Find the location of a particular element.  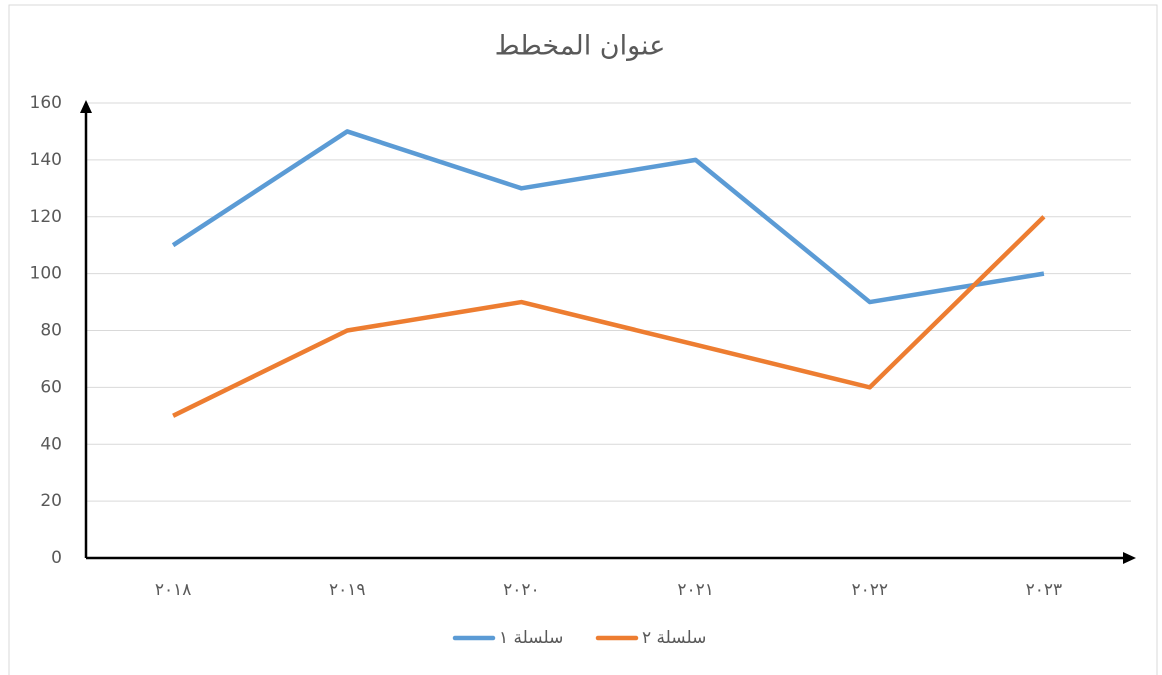

x-tick-label: ٢٠٢١ is located at coordinates (695, 590).